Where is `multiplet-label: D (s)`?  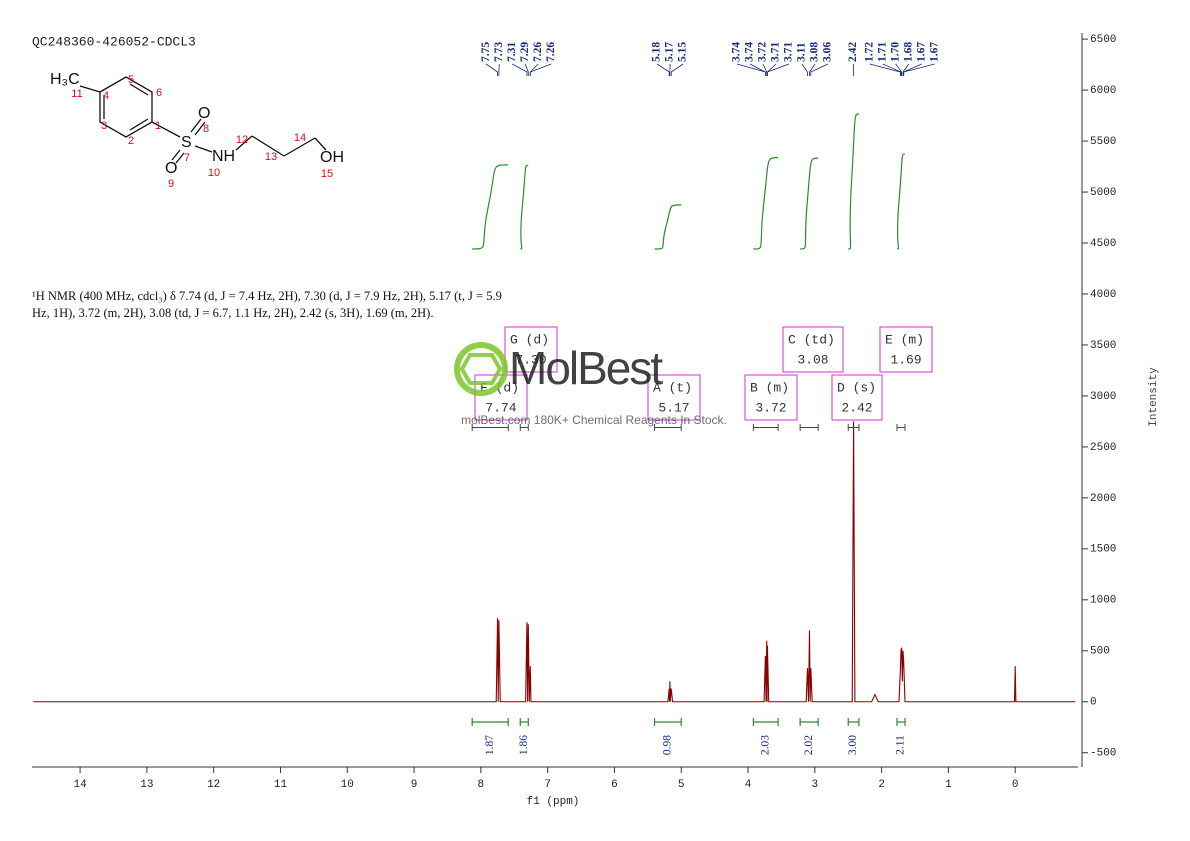
multiplet-label: D (s) is located at coordinates (856, 387).